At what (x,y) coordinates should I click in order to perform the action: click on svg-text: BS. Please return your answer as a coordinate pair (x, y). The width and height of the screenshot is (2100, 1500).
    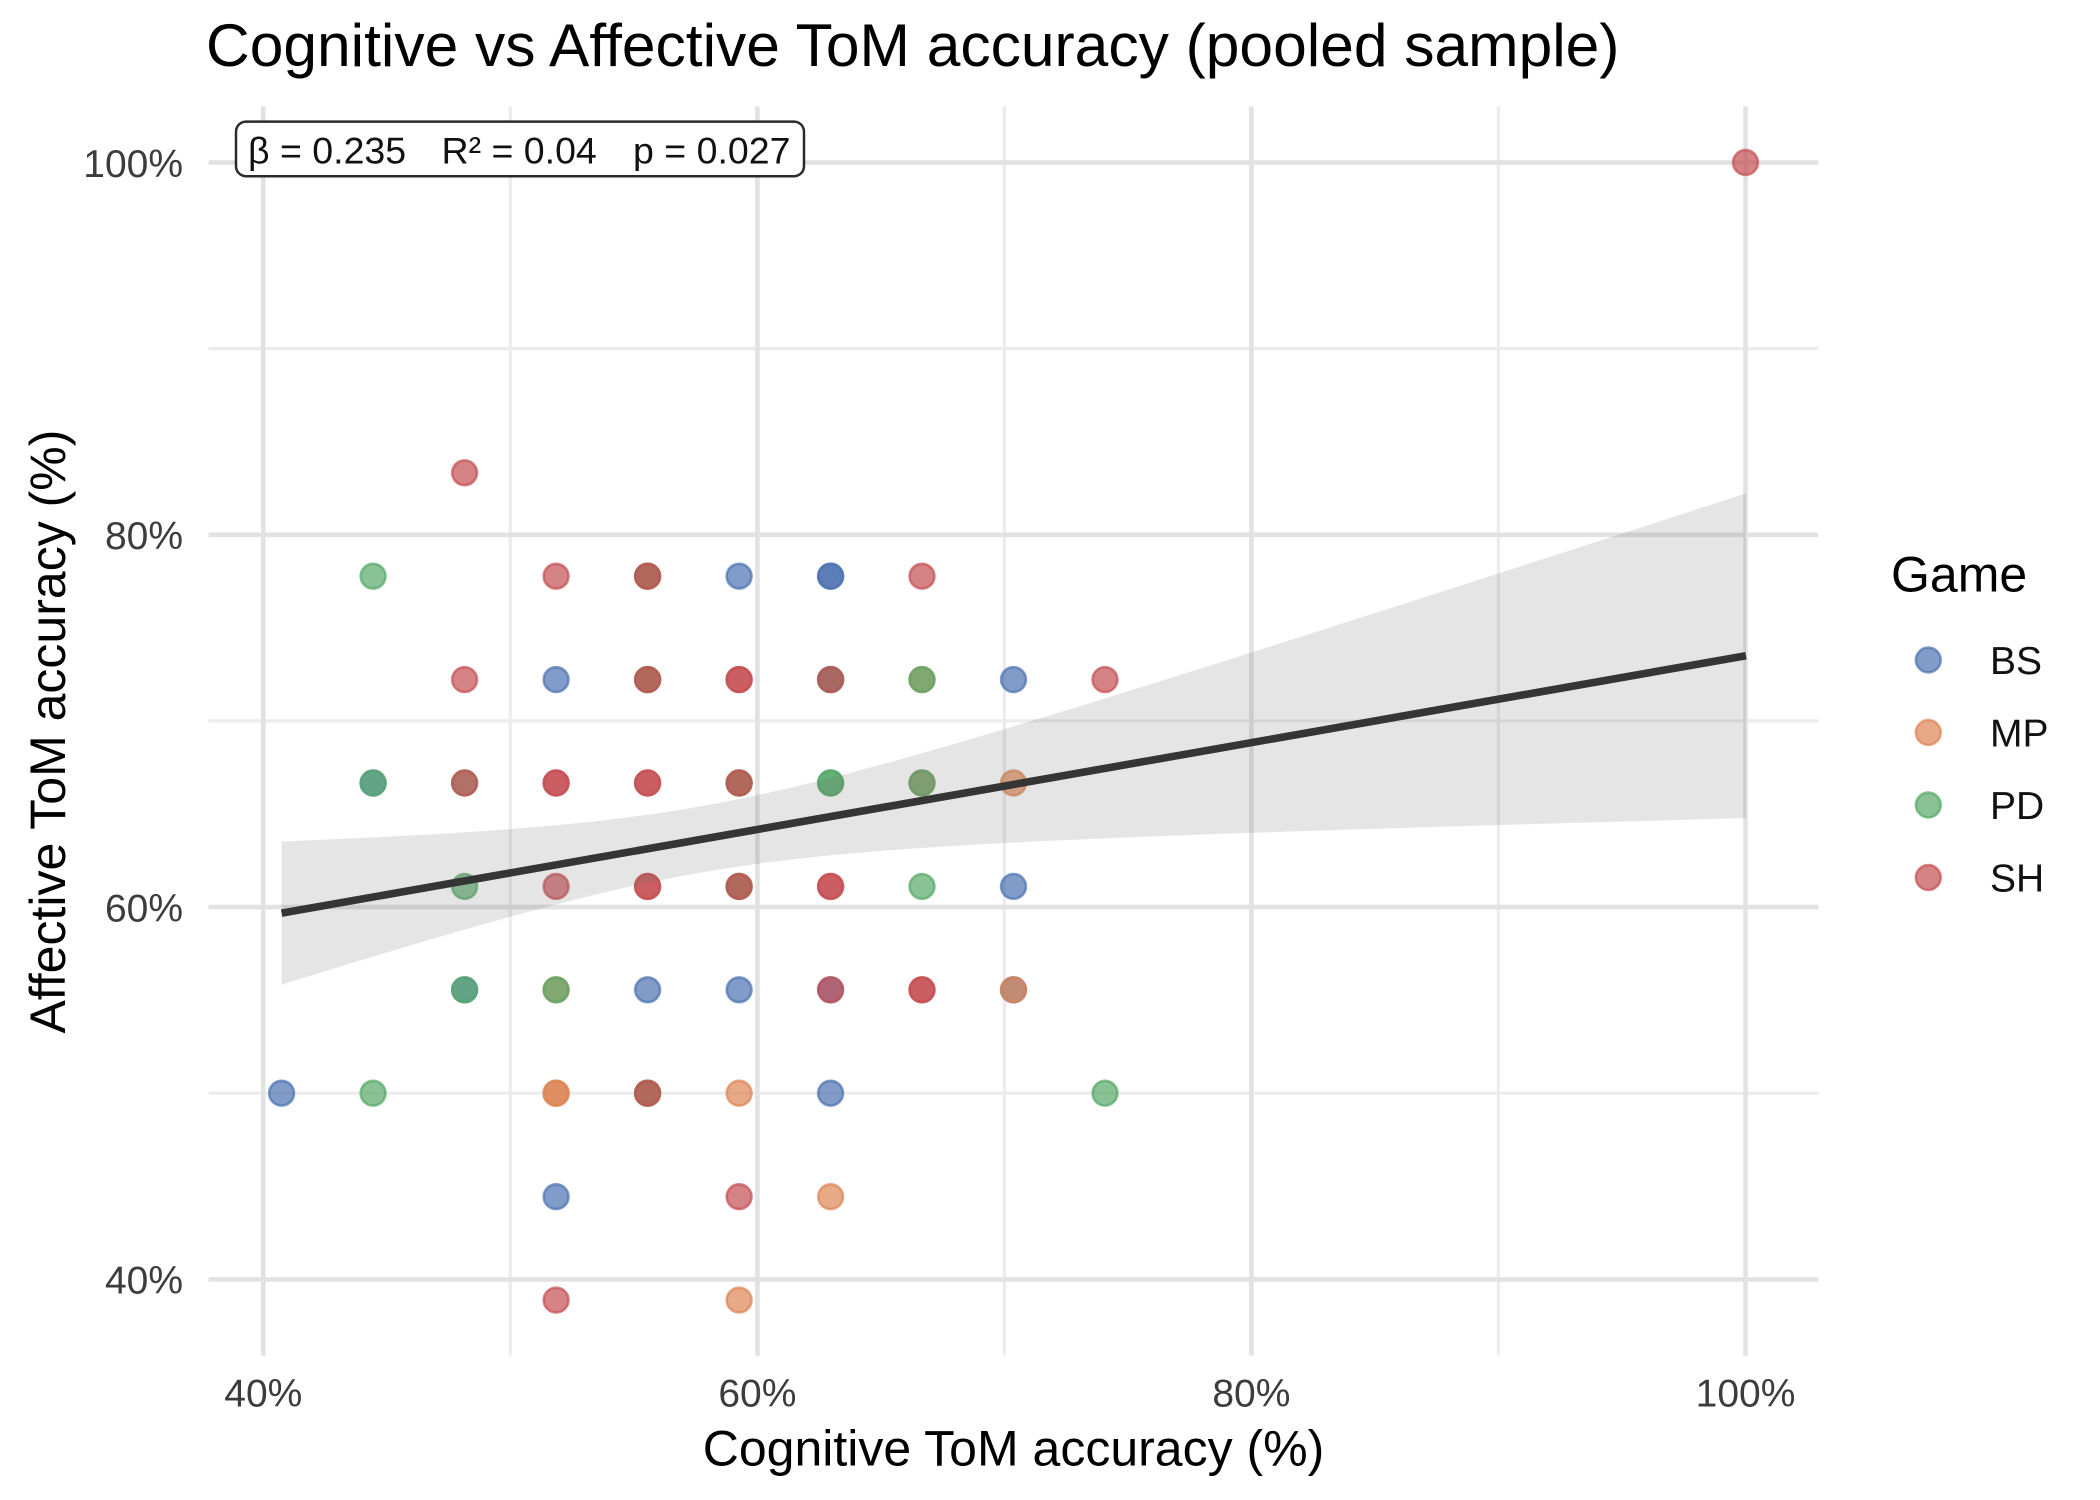
    Looking at the image, I should click on (2016, 661).